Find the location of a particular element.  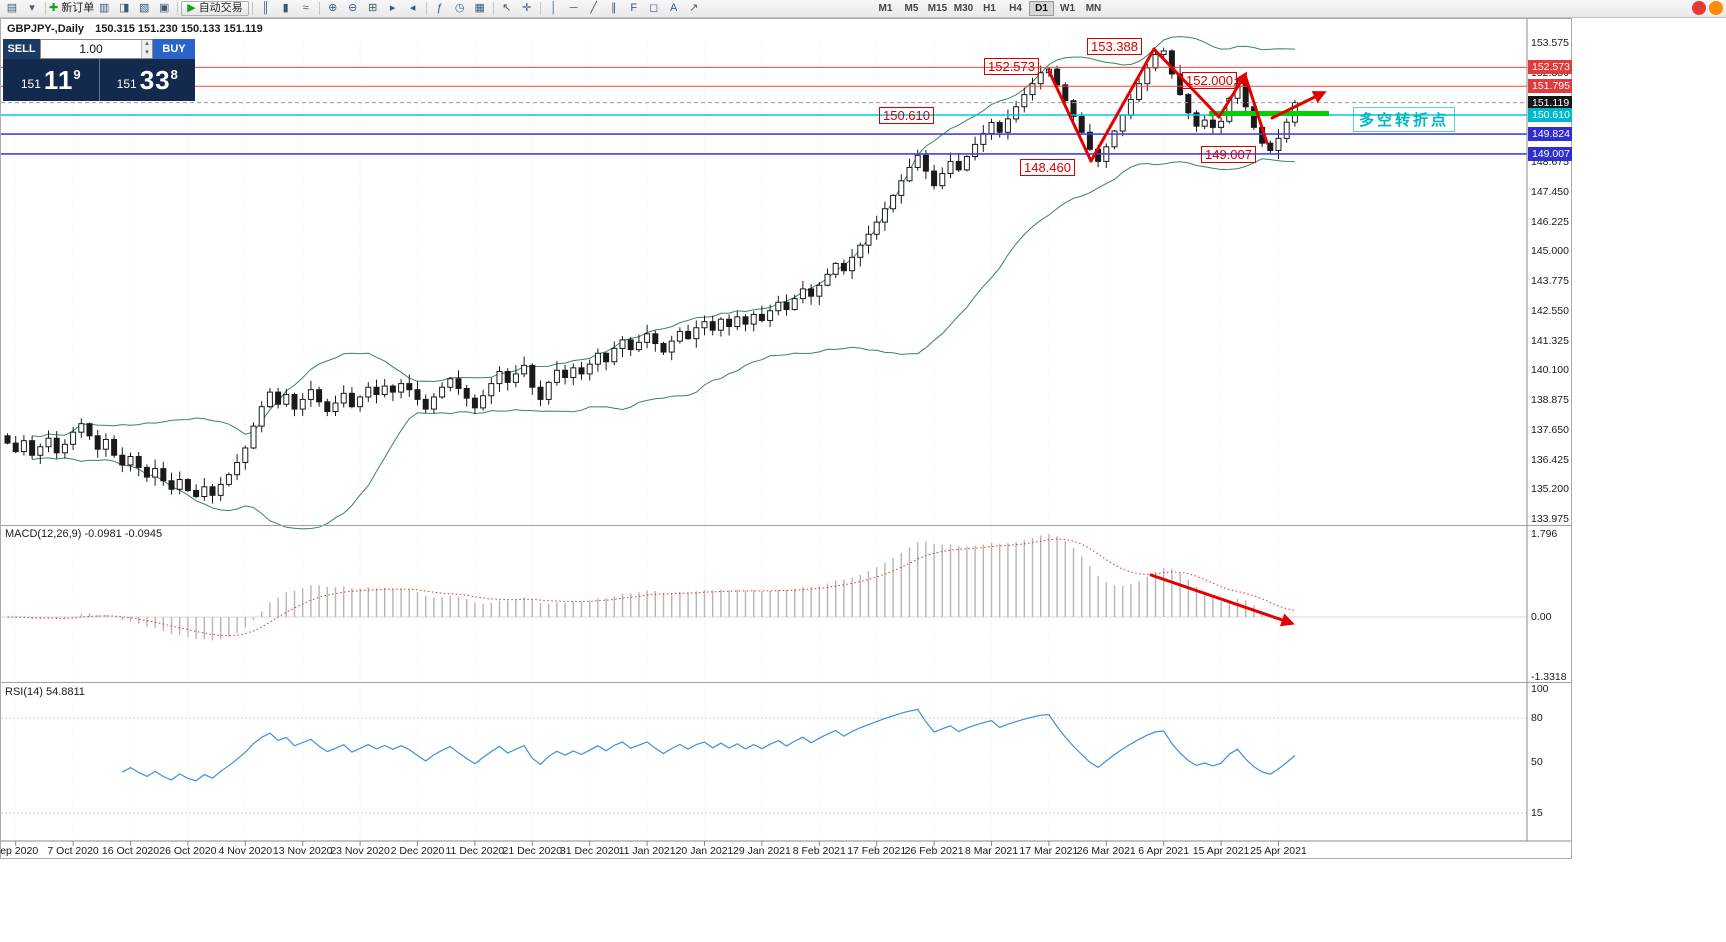

auto-scroll-icon: ▸ is located at coordinates (393, 8).